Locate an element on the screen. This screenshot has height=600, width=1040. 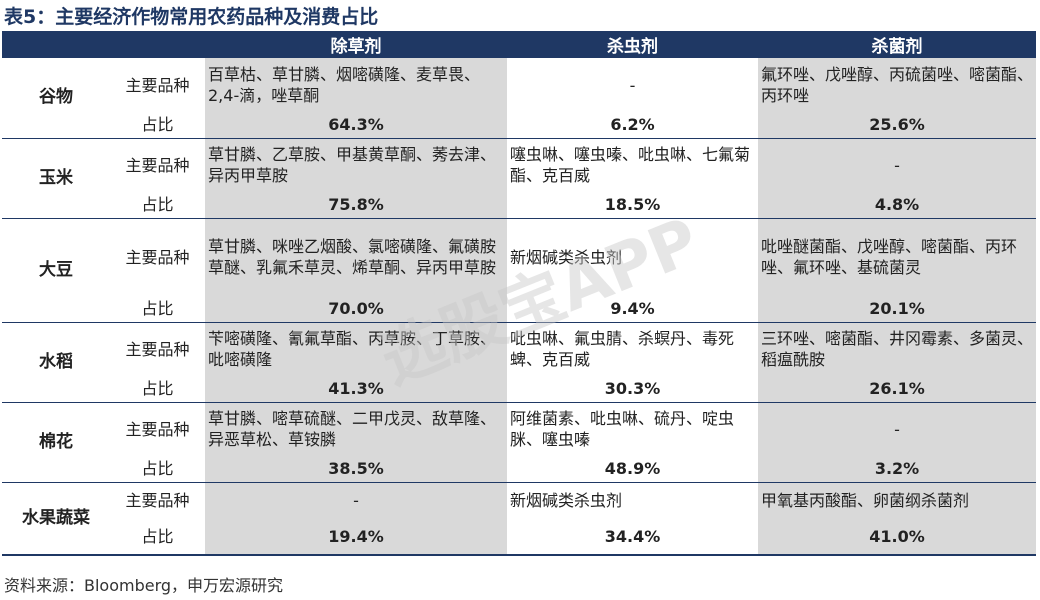
ratio-row: 占比 75.8% 18.5% 4.8% is located at coordinates (519, 205).